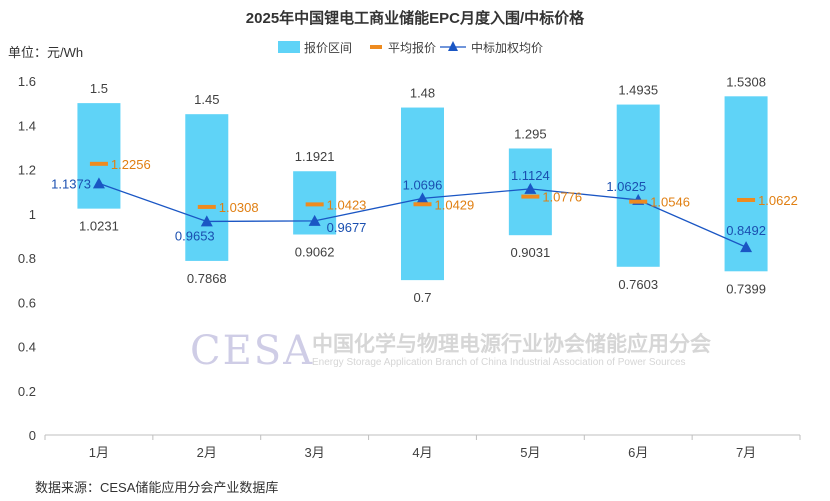 The image size is (830, 501). Describe the element at coordinates (746, 288) in the screenshot. I see `range-low-label: 0.7399` at that location.